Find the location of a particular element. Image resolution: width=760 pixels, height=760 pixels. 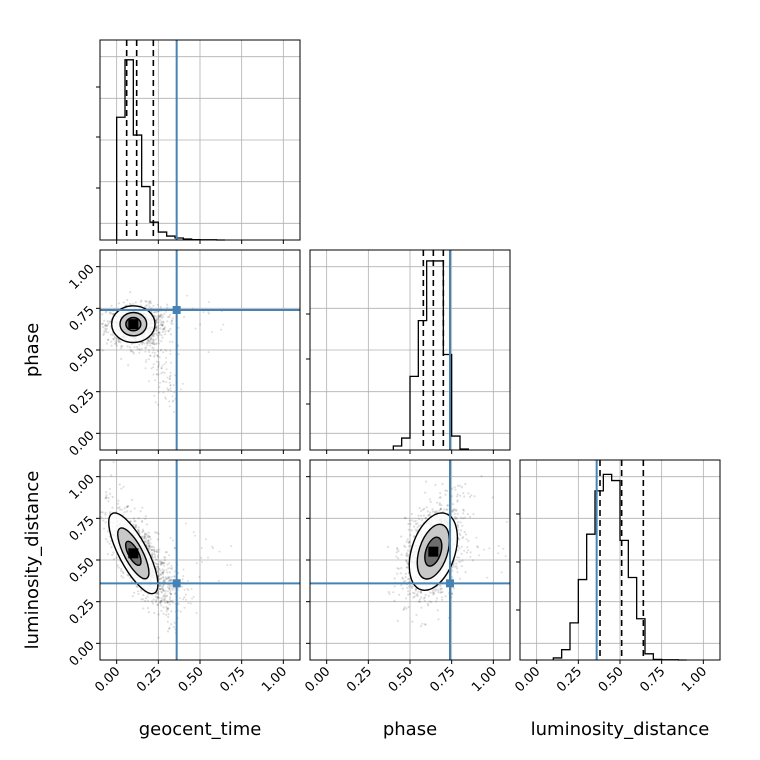

pair-geocent_time-vs-luminosity_distance-yticklabel-2: 0.50 is located at coordinates (82, 570).